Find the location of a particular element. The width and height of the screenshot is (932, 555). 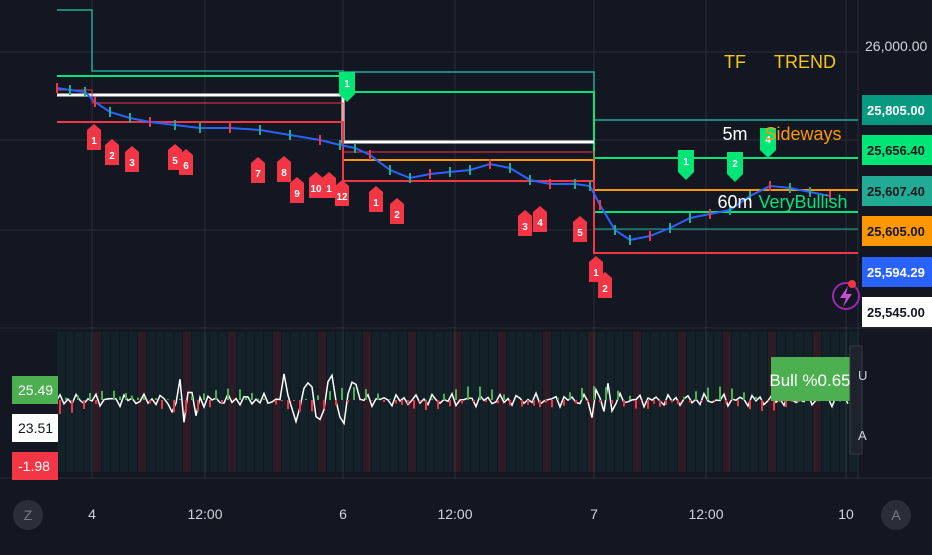

a-button: A is located at coordinates (896, 515).